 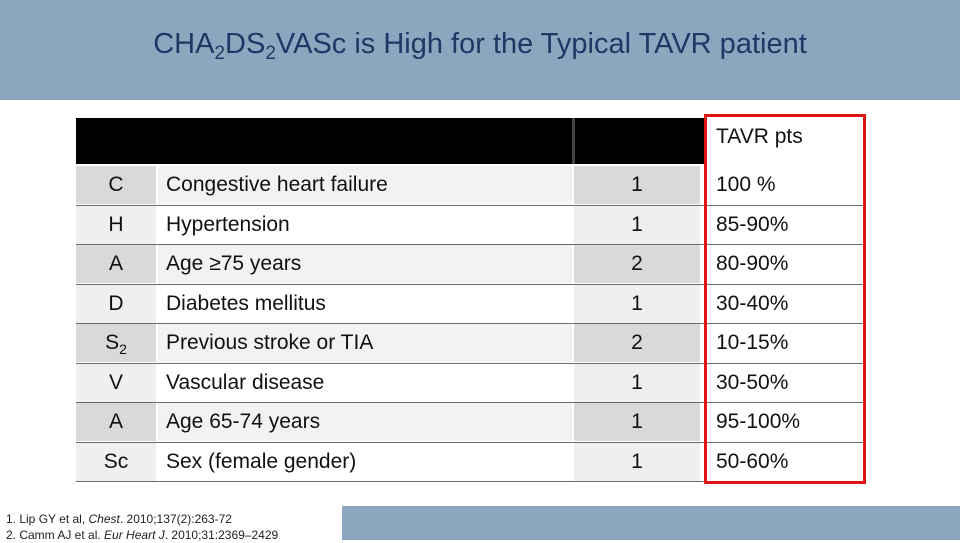 What do you see at coordinates (365, 264) in the screenshot?
I see `risk-factor-description: Age ≥75 years` at bounding box center [365, 264].